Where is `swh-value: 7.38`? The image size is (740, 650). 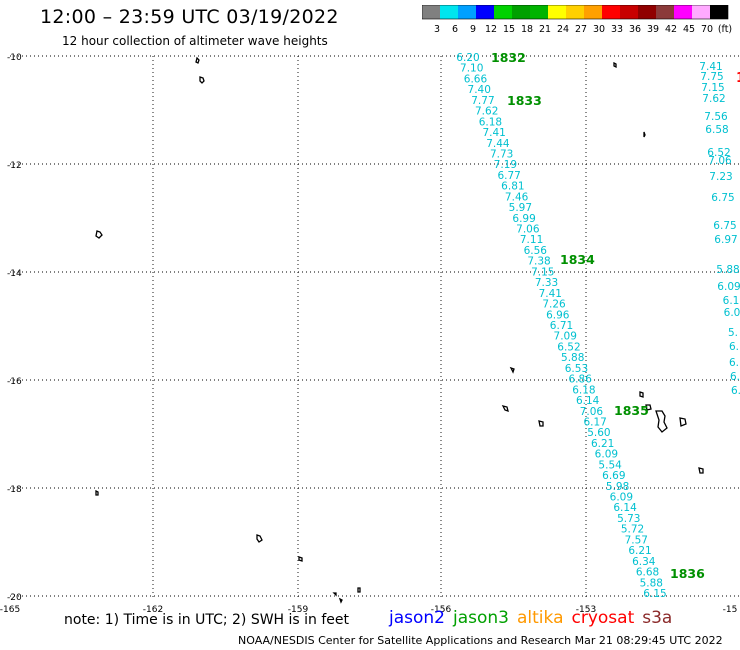
swh-value: 7.38 is located at coordinates (538, 262).